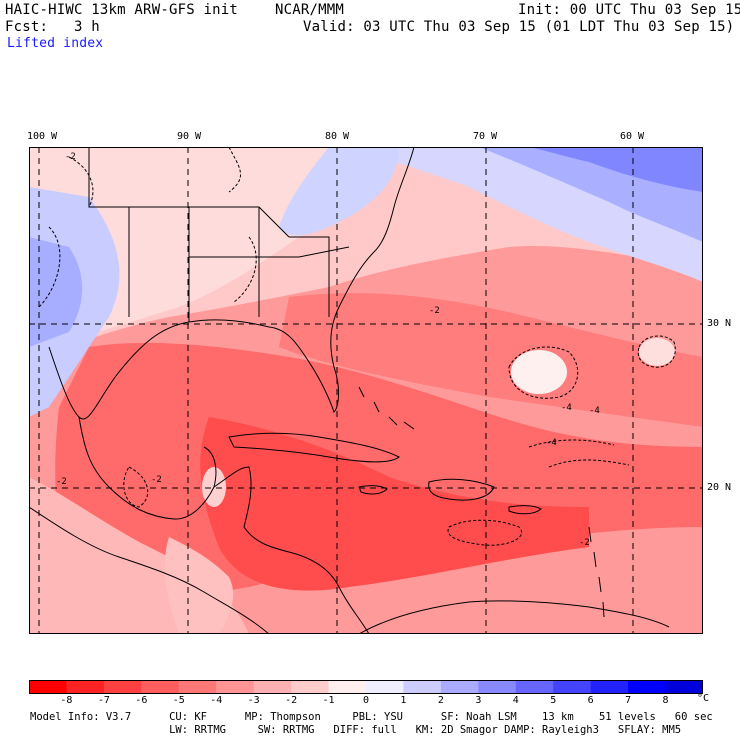  I want to click on lon-label-80w: 80 W, so click(337, 136).